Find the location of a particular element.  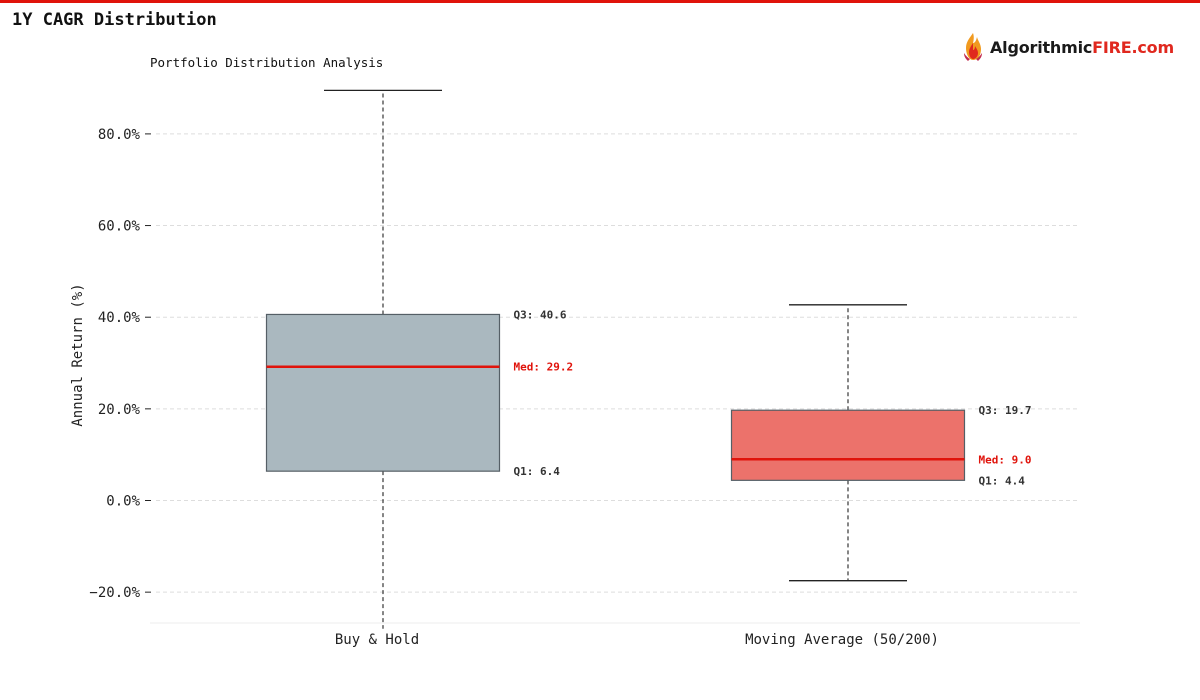

logo-text: AlgorithmicFIRE.com is located at coordinates (1082, 47).